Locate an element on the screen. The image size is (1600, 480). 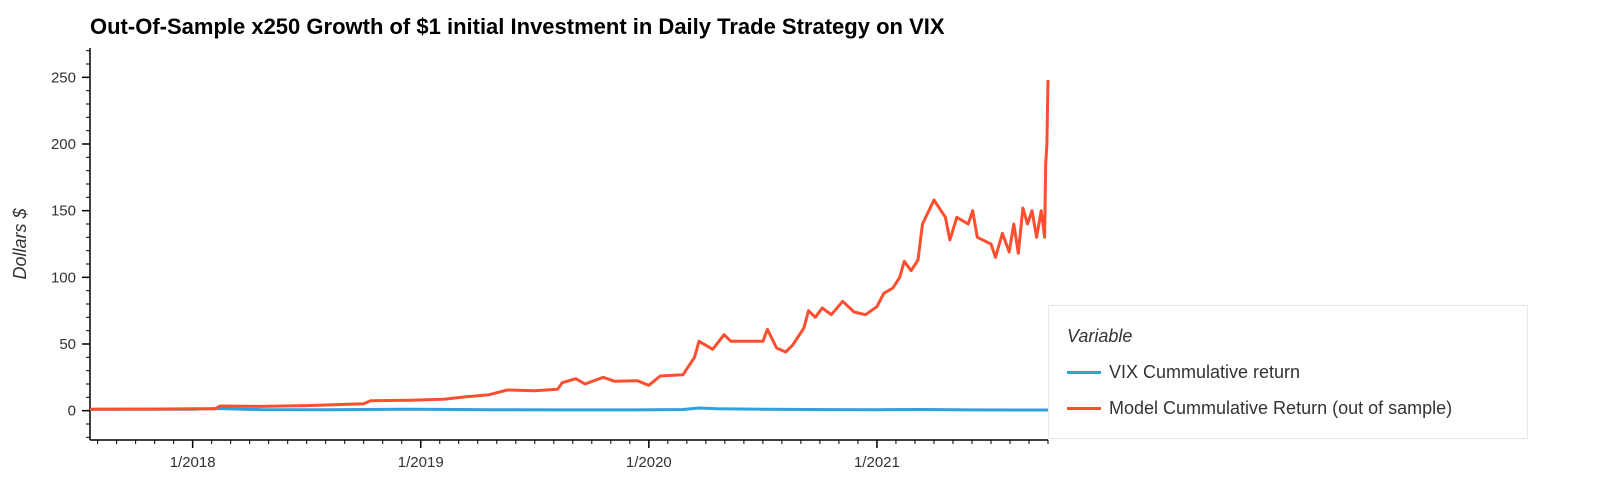
legend-item-model: Model Cummulative Return (out of sample) is located at coordinates (1259, 408).